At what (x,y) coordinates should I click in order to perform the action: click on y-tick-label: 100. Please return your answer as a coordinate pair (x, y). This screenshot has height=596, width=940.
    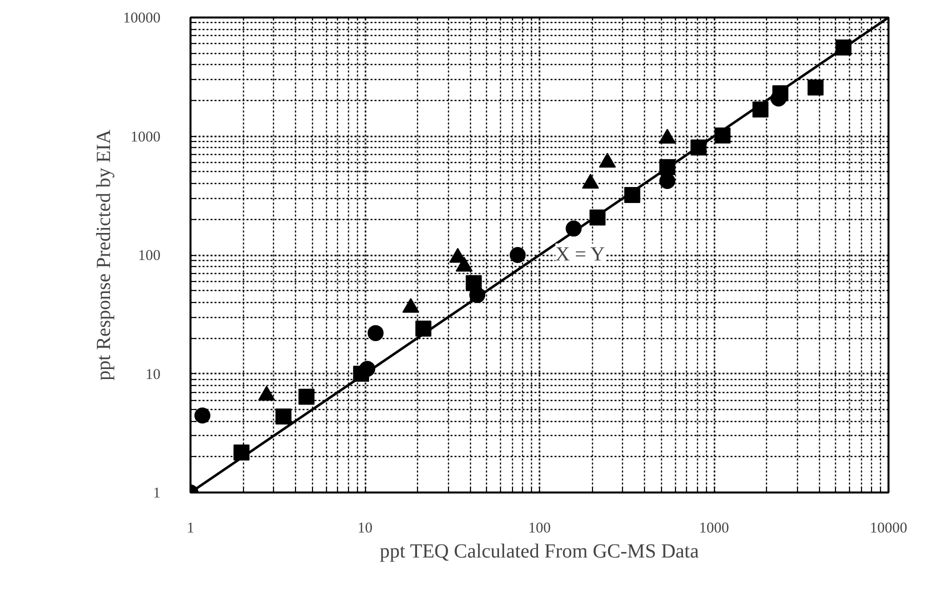
    Looking at the image, I should click on (149, 256).